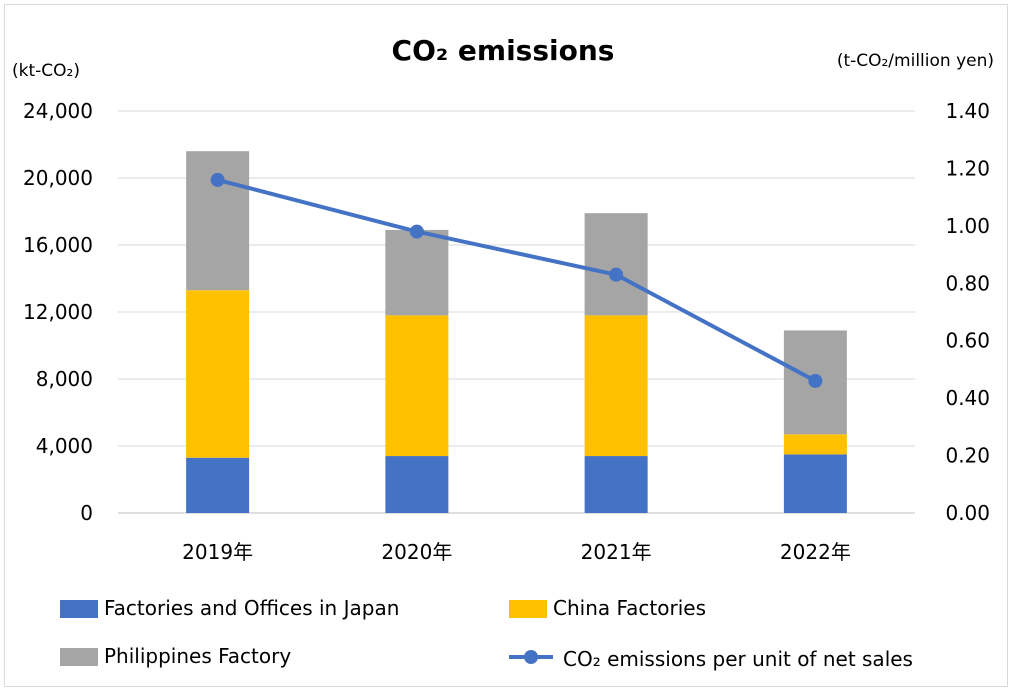  What do you see at coordinates (416, 552) in the screenshot?
I see `category-label: 2020年` at bounding box center [416, 552].